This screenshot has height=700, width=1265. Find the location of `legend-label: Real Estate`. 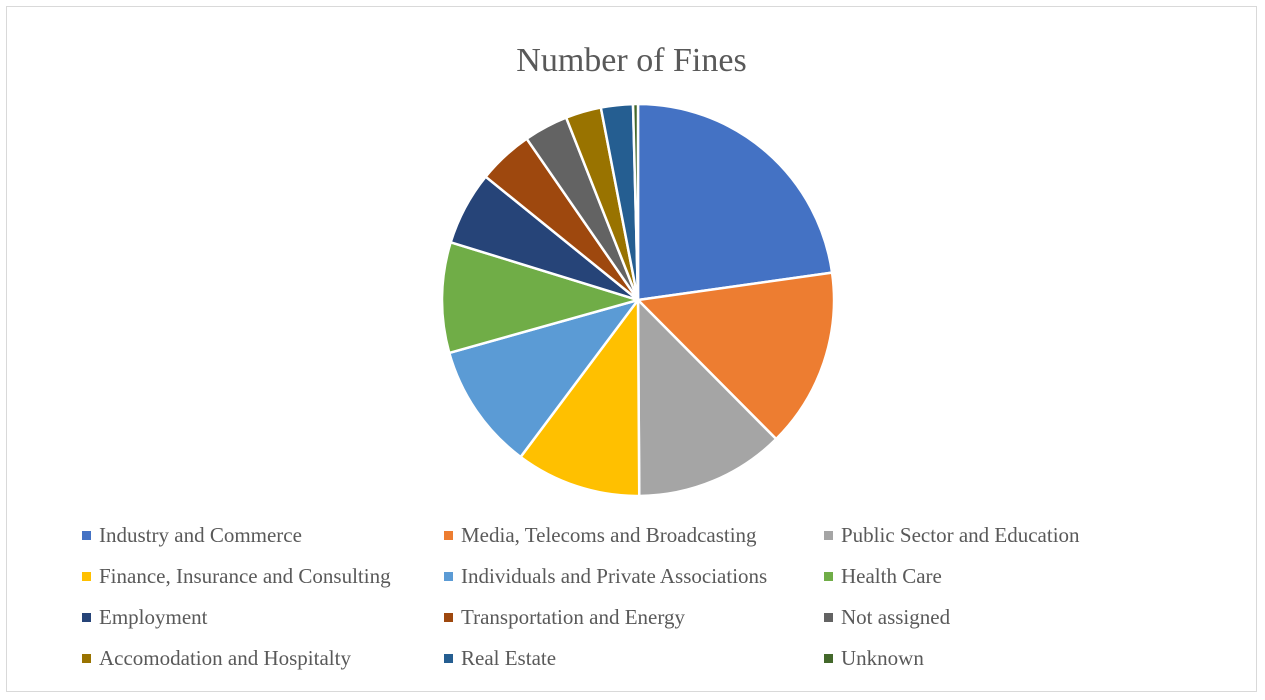

legend-label: Real Estate is located at coordinates (509, 658).